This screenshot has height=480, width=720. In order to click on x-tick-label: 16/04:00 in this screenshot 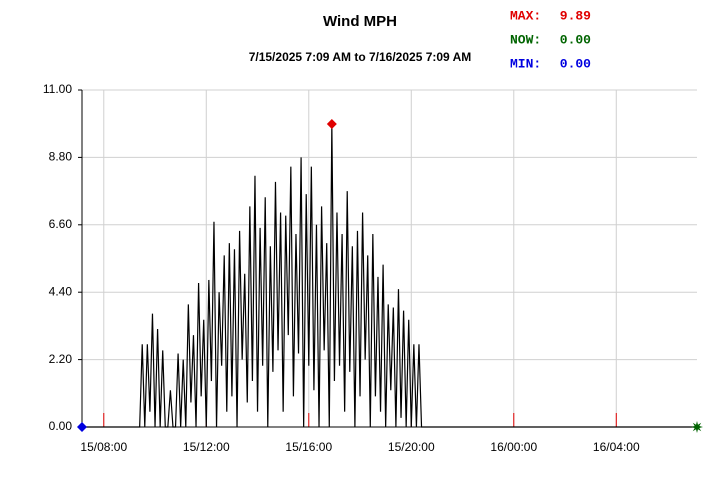, I will do `click(616, 447)`.